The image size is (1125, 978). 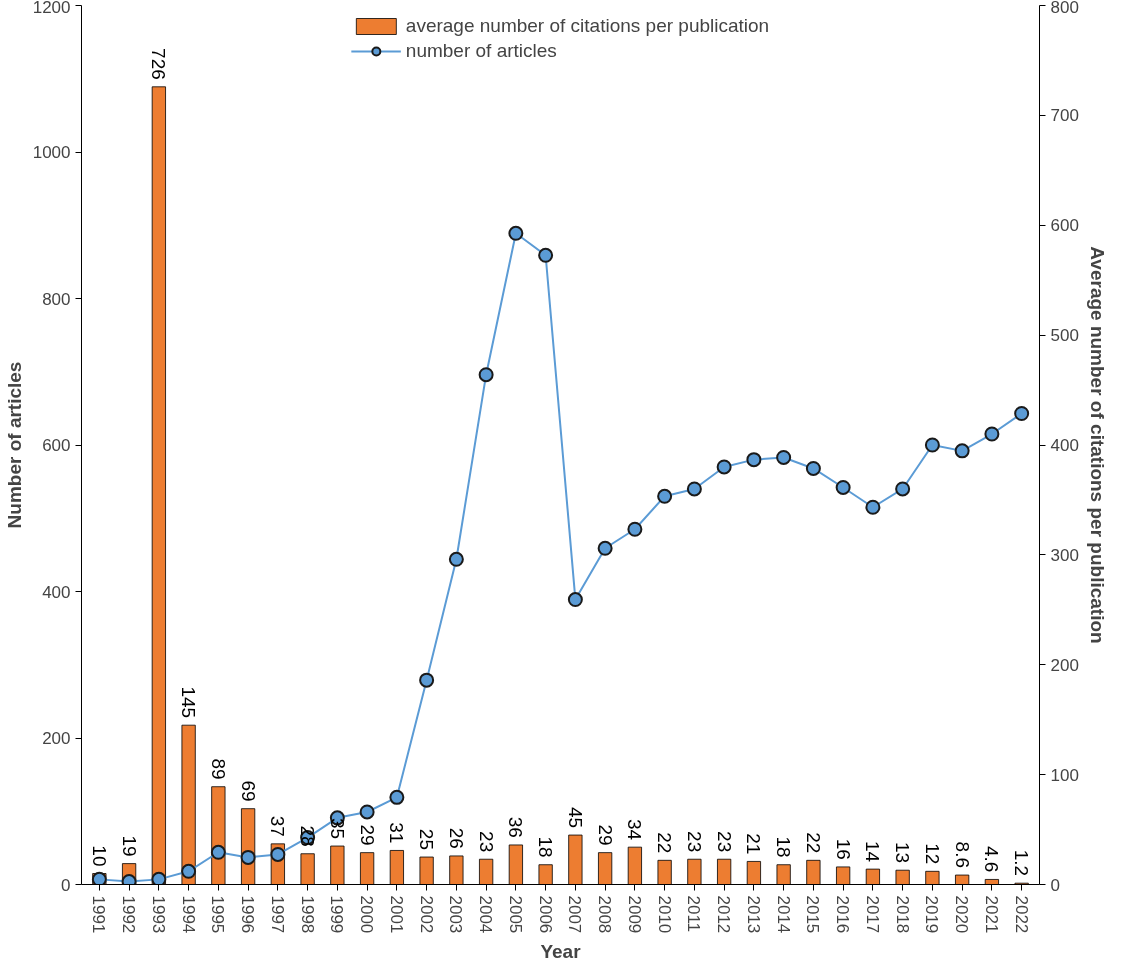 I want to click on data-label: 36, so click(x=516, y=827).